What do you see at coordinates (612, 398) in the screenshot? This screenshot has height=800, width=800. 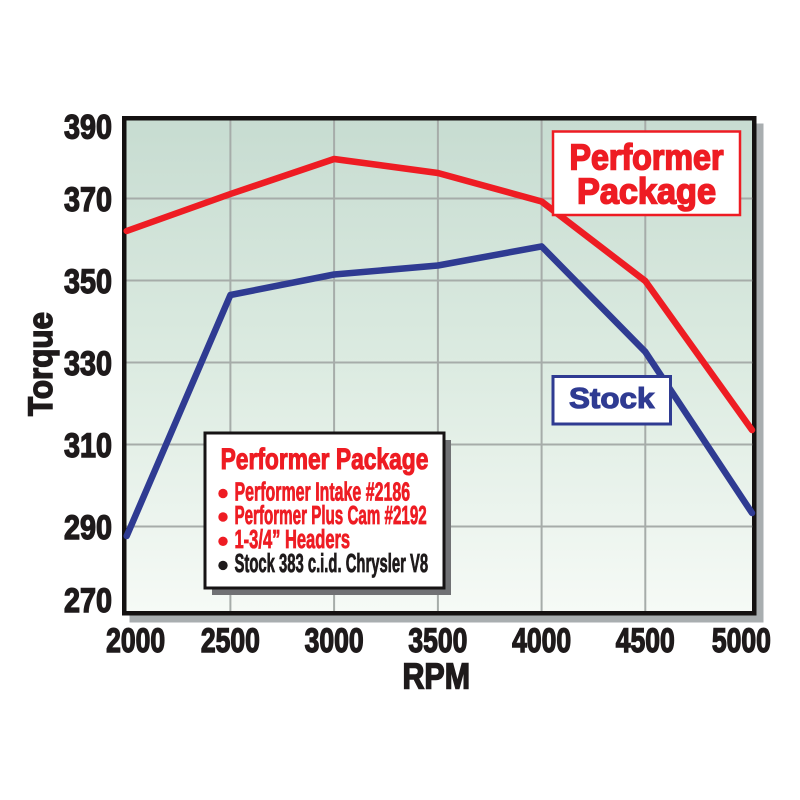 I see `svg-text: Stock` at bounding box center [612, 398].